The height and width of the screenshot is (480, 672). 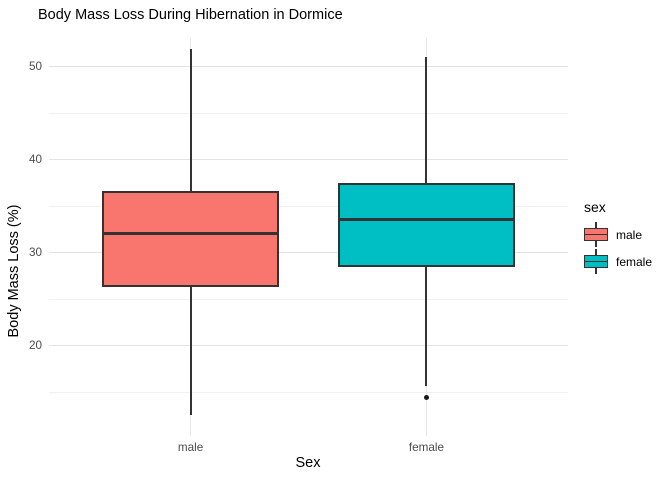 I want to click on y-tick-label: 30, so click(x=35, y=252).